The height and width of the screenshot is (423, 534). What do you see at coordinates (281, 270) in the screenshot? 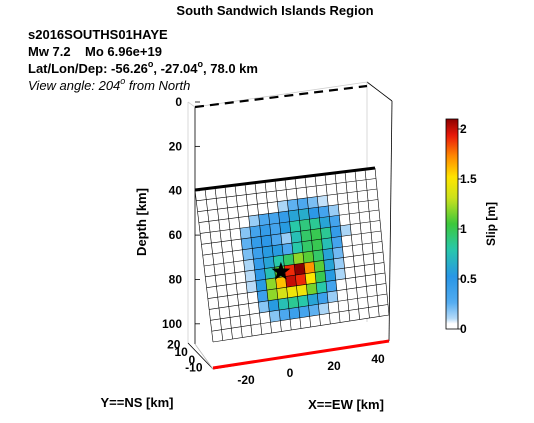
I see `hypocenter-star` at bounding box center [281, 270].